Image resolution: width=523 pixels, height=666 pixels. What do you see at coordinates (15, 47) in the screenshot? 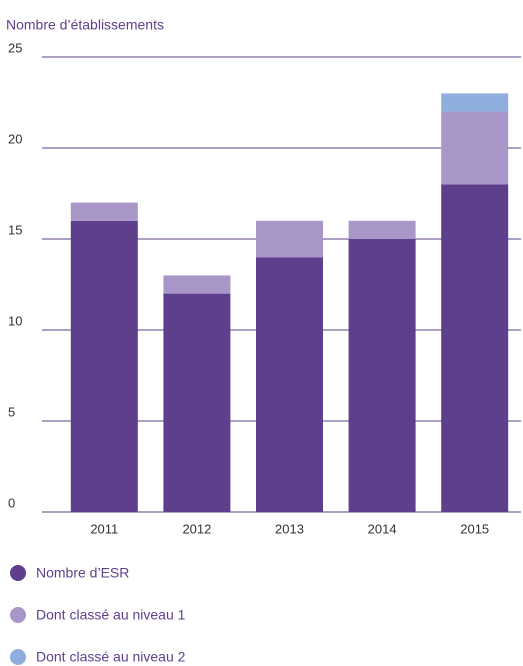
I see `y-tick-label: 25` at bounding box center [15, 47].